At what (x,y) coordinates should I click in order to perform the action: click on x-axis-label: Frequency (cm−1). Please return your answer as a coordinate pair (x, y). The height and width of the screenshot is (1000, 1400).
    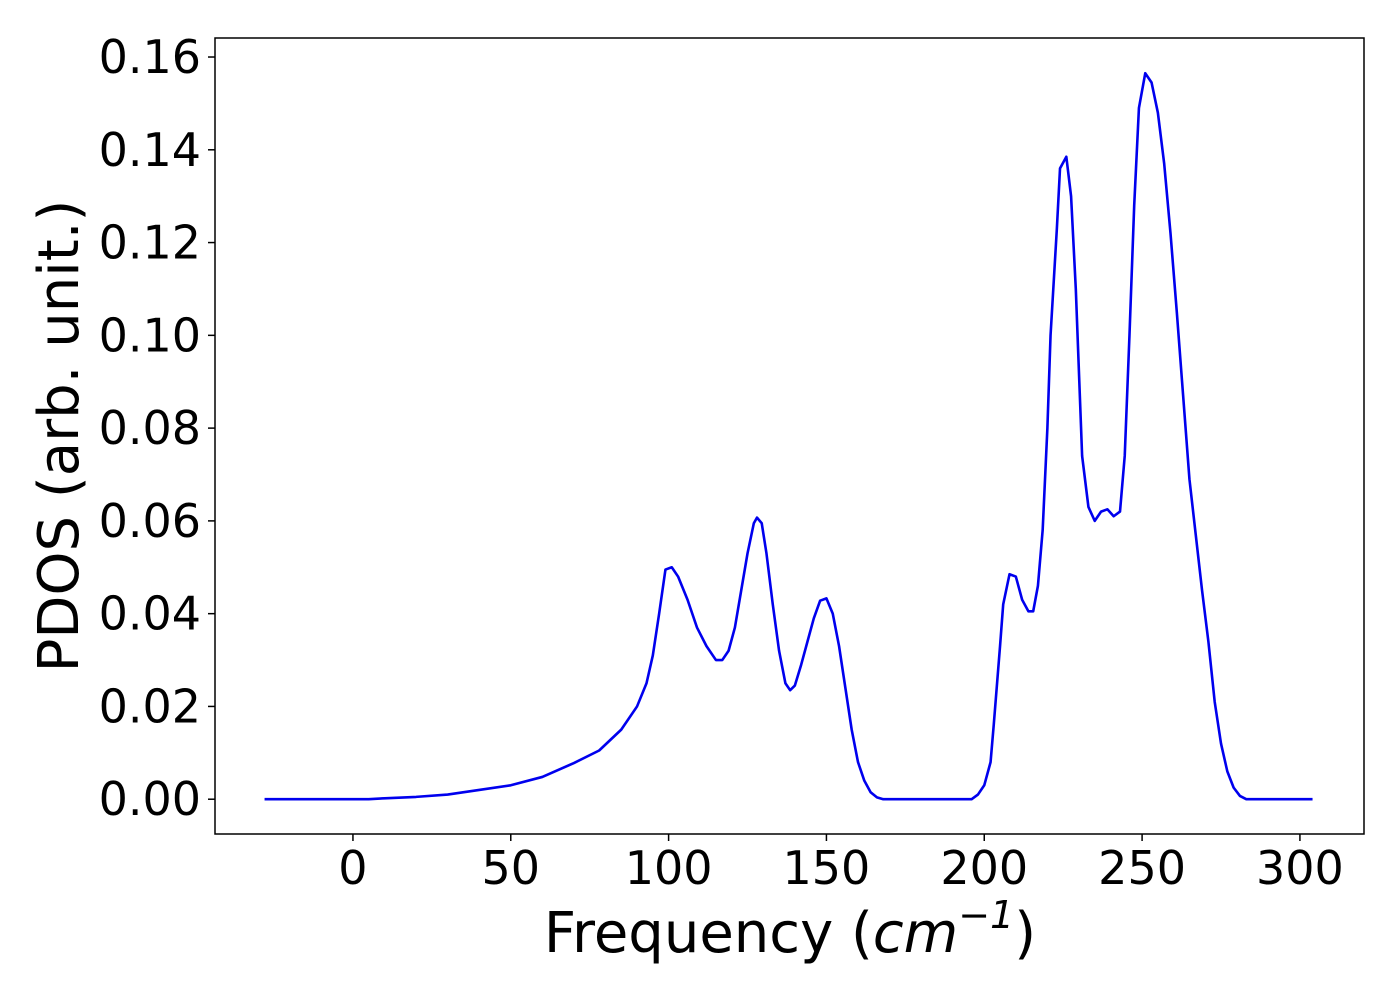
    Looking at the image, I should click on (790, 929).